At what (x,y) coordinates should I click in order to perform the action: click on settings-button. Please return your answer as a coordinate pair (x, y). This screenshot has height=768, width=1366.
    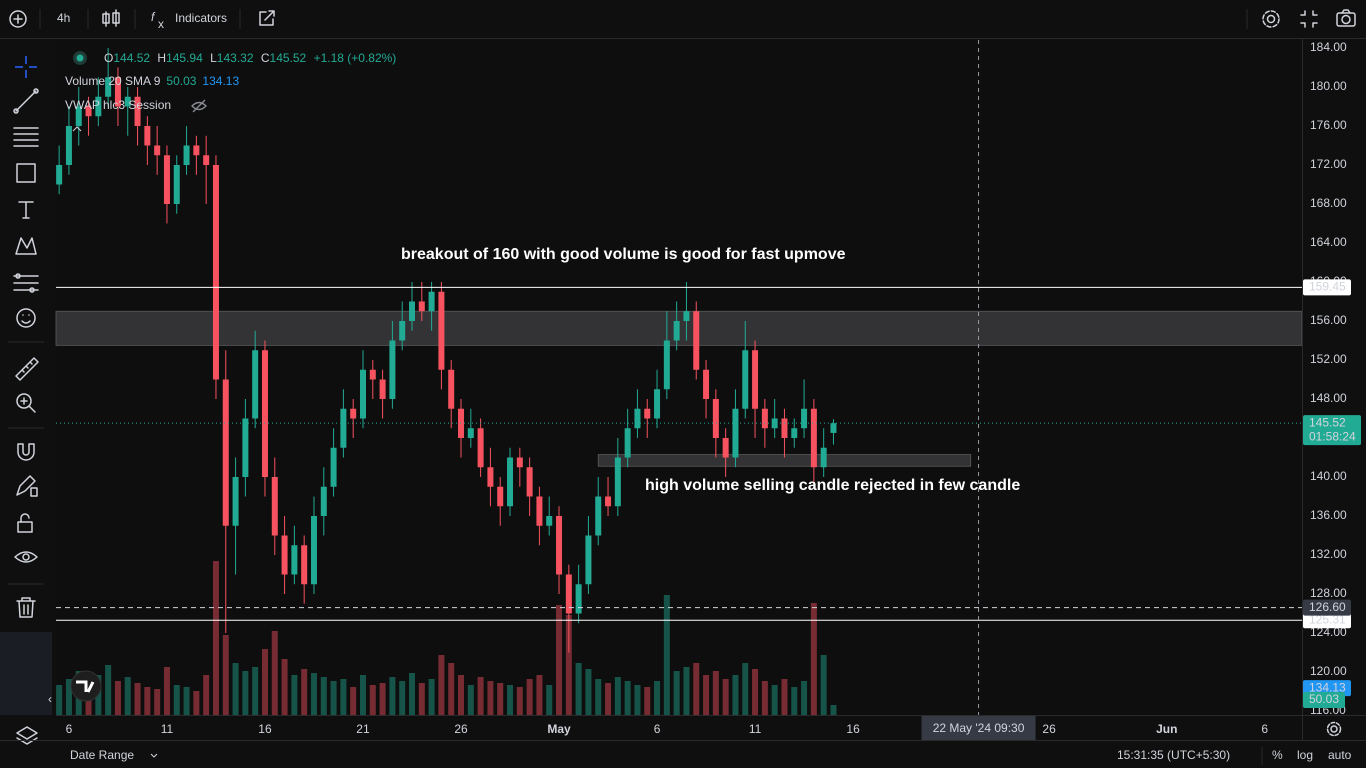
    Looking at the image, I should click on (1271, 19).